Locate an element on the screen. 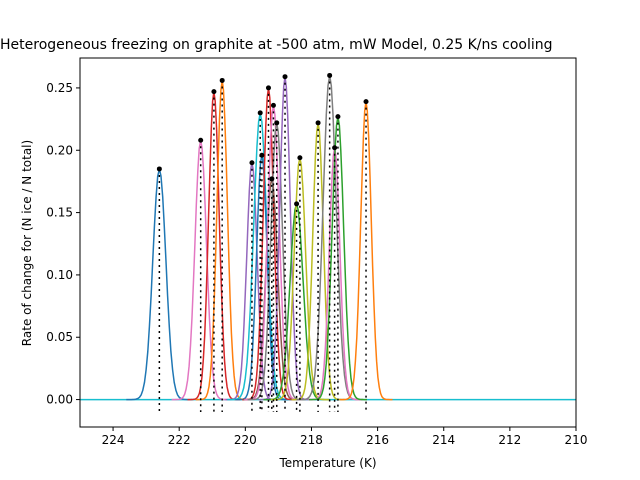 This screenshot has height=480, width=640. x-axis-label: Temperature (K) is located at coordinates (327, 463).